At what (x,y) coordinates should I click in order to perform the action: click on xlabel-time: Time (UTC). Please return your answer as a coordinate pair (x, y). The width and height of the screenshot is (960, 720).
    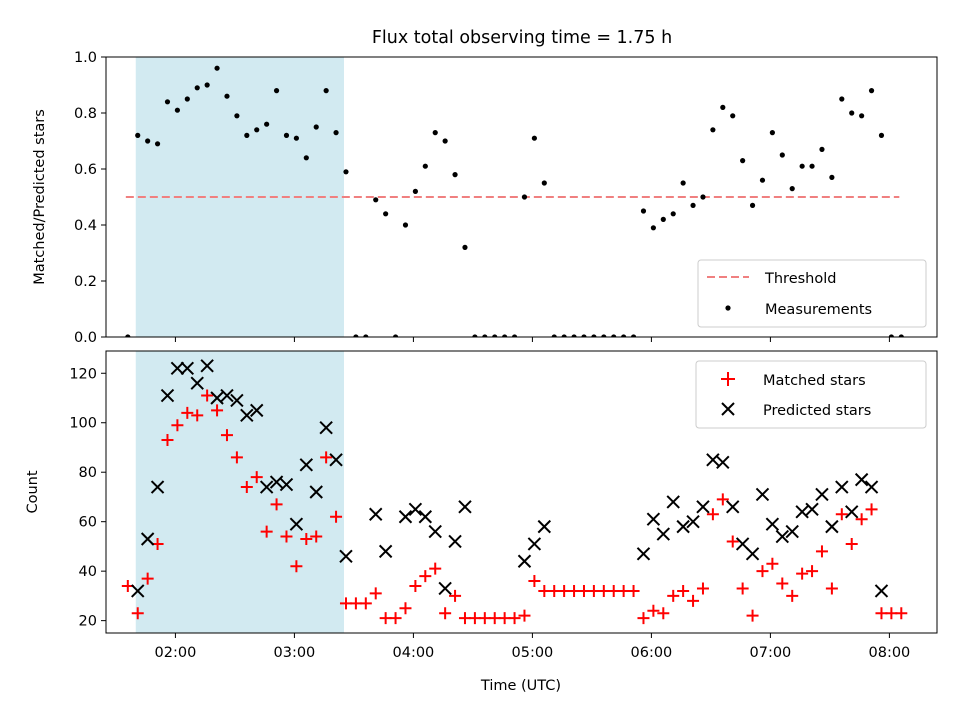
    Looking at the image, I should click on (520, 686).